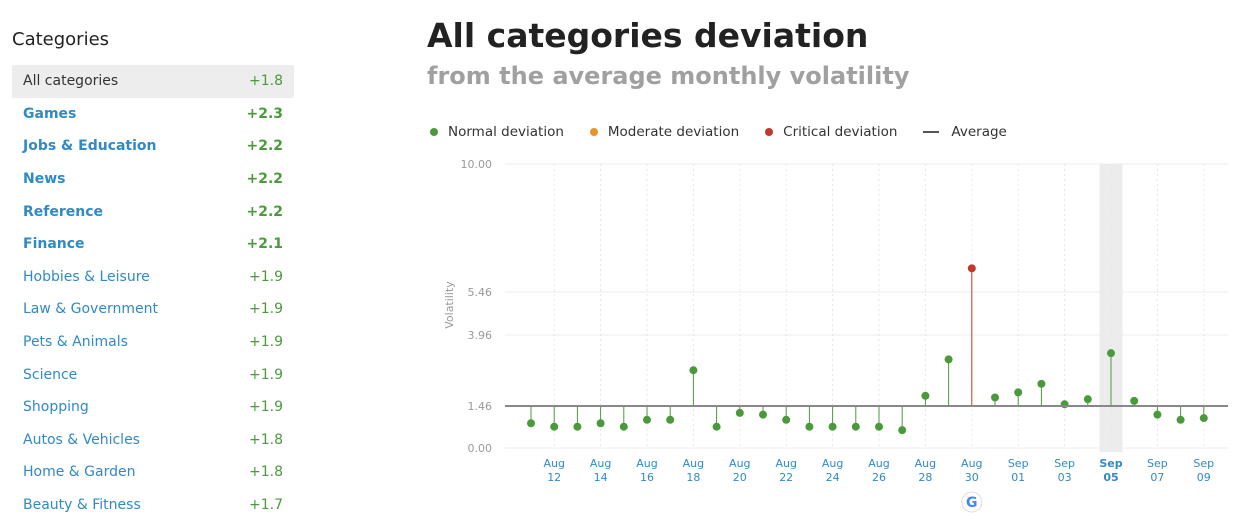  Describe the element at coordinates (601, 477) in the screenshot. I see `x-tick-day: 14` at that location.